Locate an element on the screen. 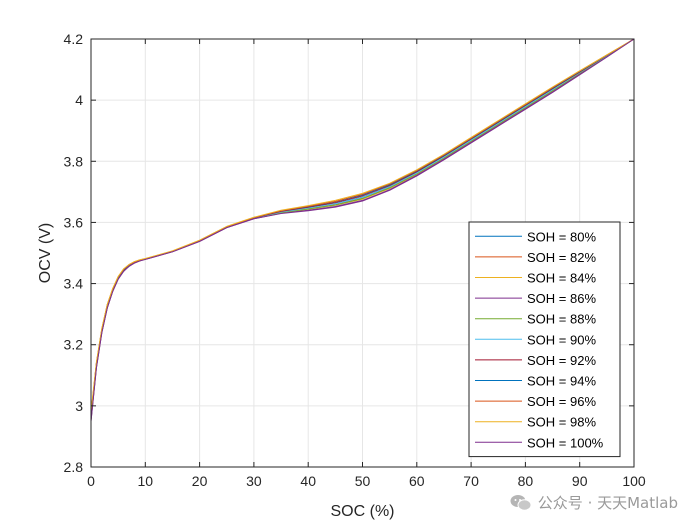  x-tick-label: 20 is located at coordinates (200, 481).